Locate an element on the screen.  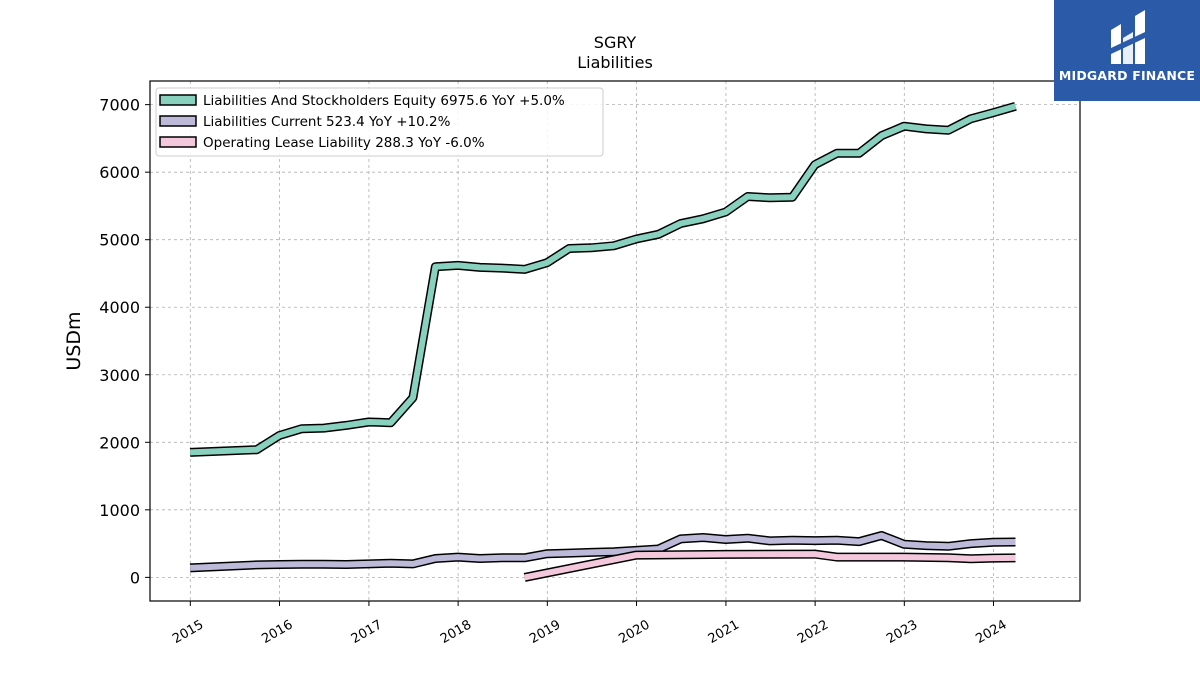
legend-swatch-liabilities-and-stockholders-equity is located at coordinates (178, 100).